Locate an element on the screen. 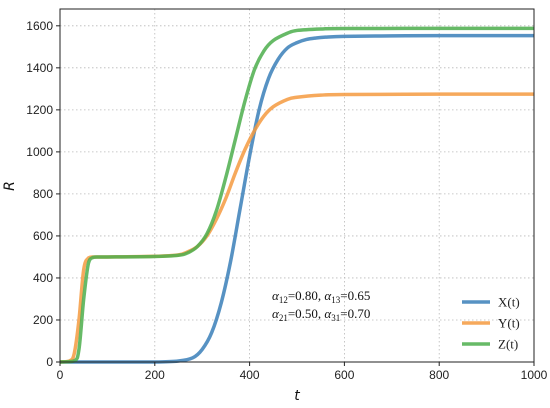 Image resolution: width=550 pixels, height=408 pixels. alpha-value: =0.65 is located at coordinates (355, 295).